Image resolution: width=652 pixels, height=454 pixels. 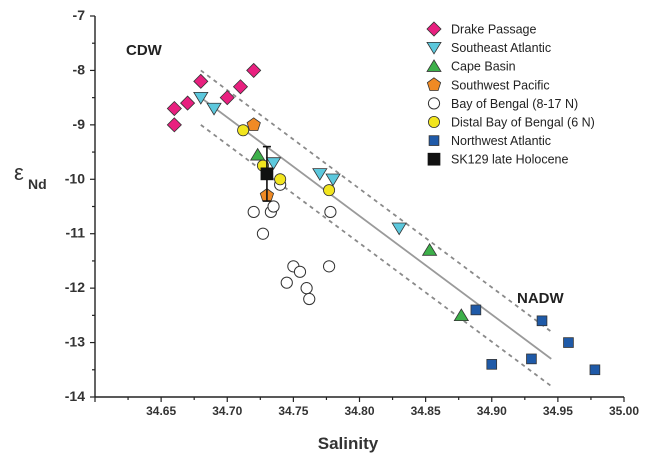 I want to click on y-axis-title: ε Nd, so click(x=30, y=176).